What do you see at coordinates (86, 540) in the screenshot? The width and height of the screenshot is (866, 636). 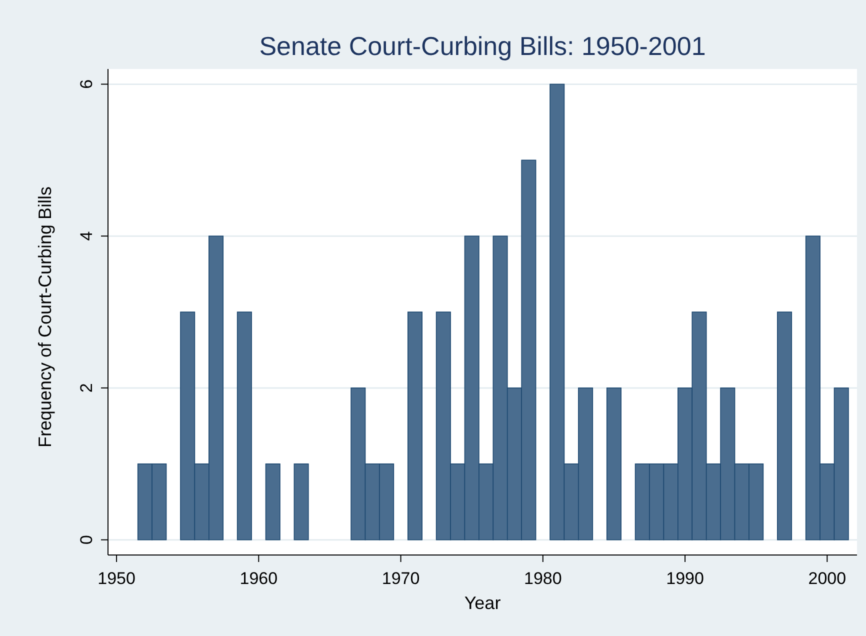 I see `y-tick-label: 0` at bounding box center [86, 540].